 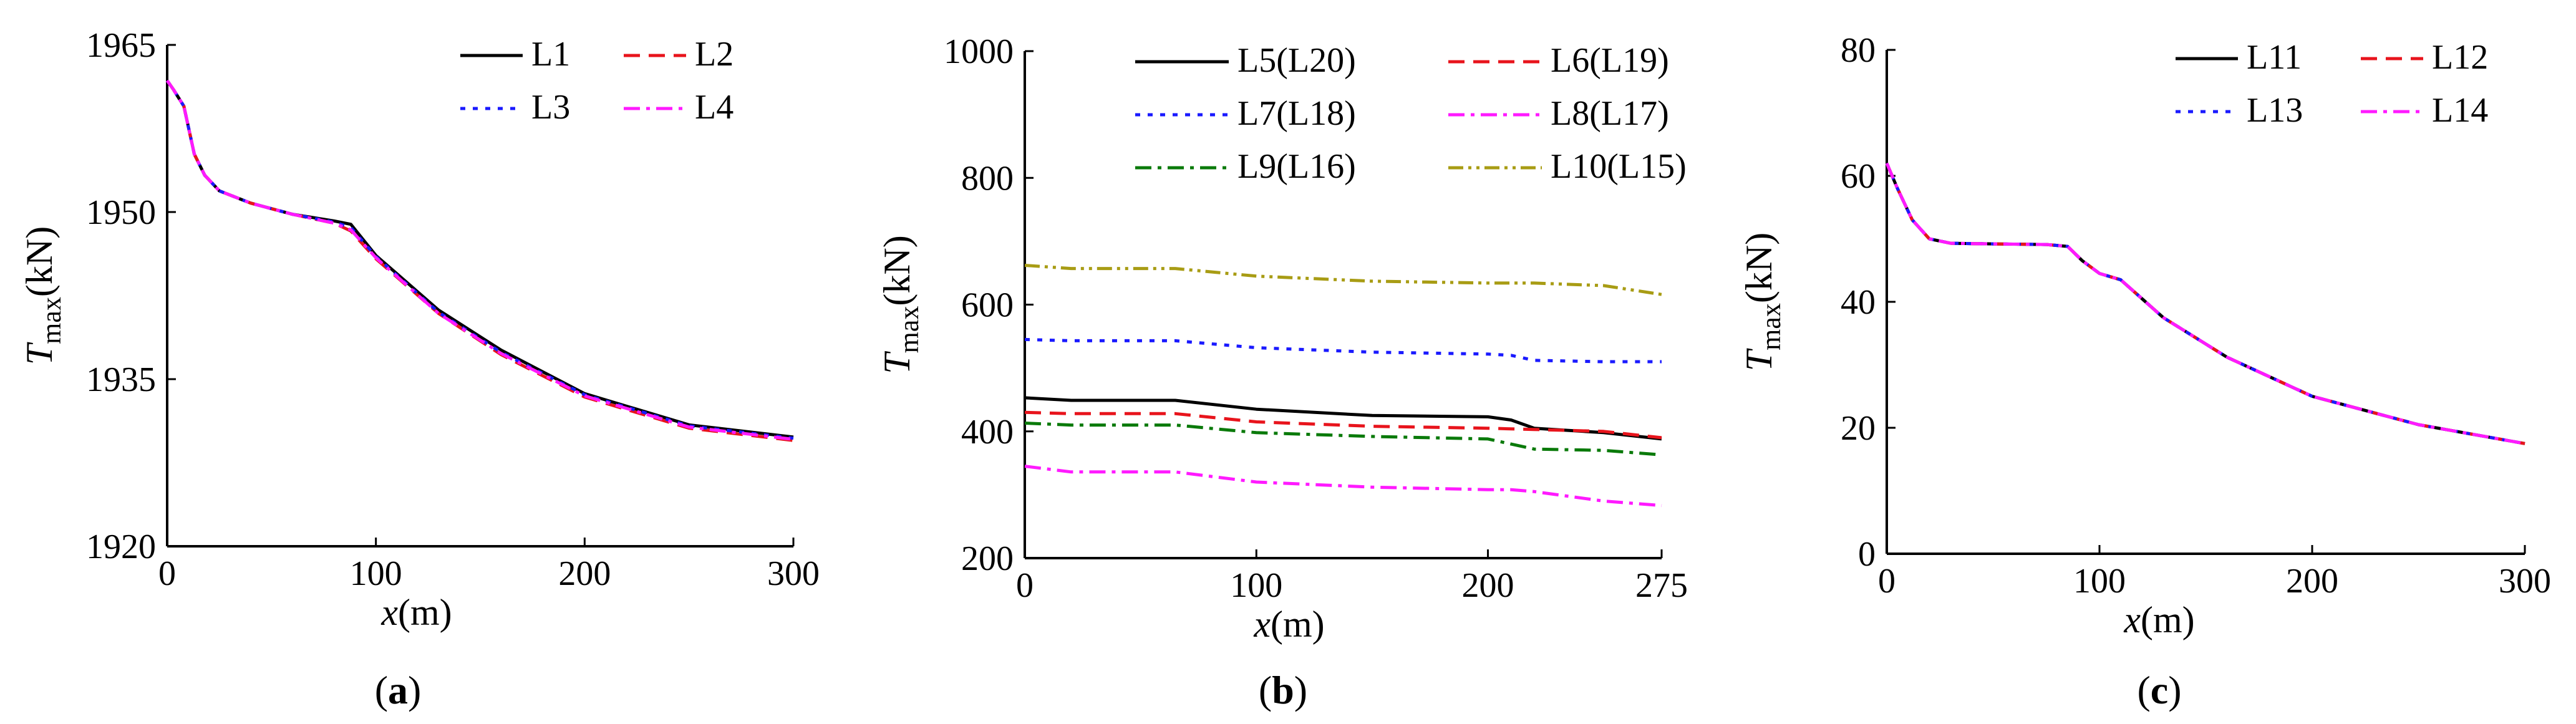 I want to click on legend-label: L10(L15), so click(x=1619, y=167).